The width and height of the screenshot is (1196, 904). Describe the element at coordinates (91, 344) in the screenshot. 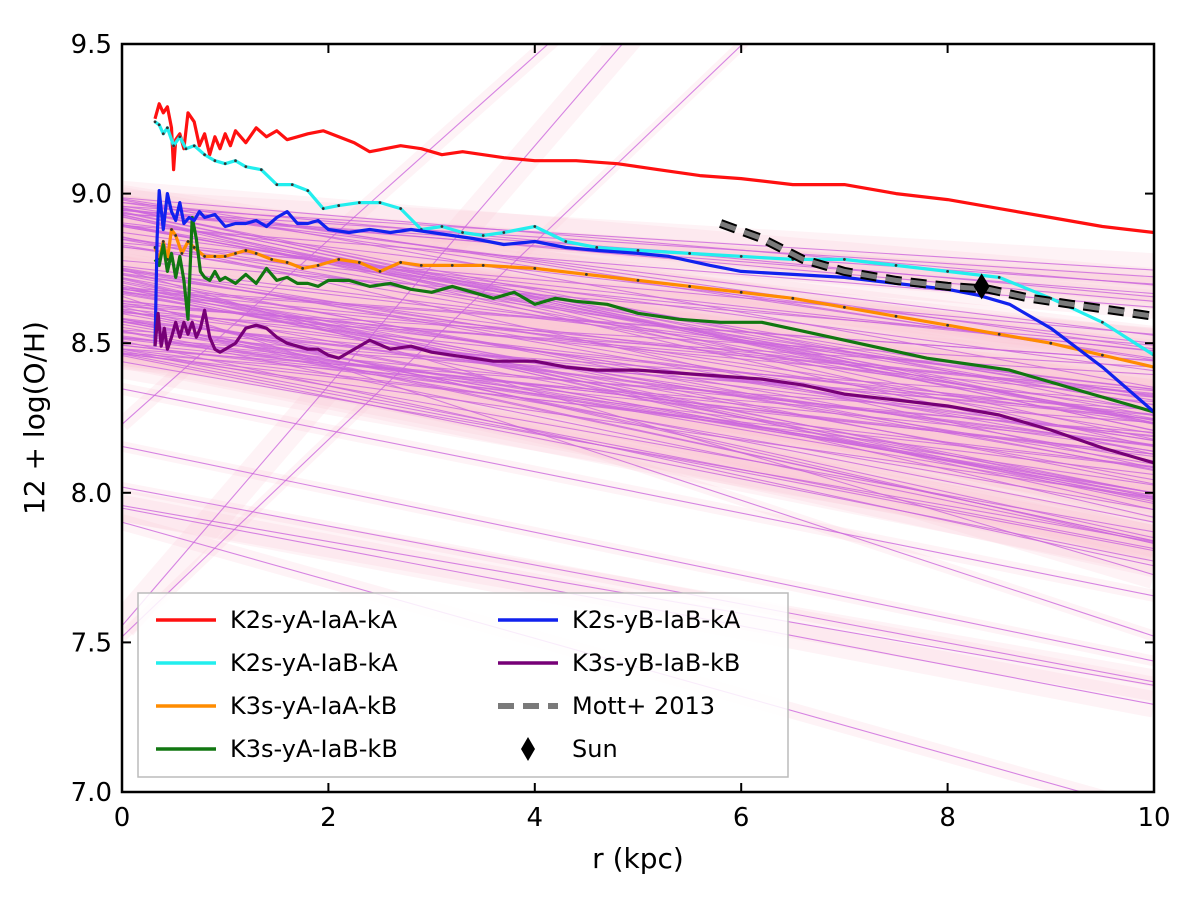

I see `y-tick-label: 8.5` at that location.